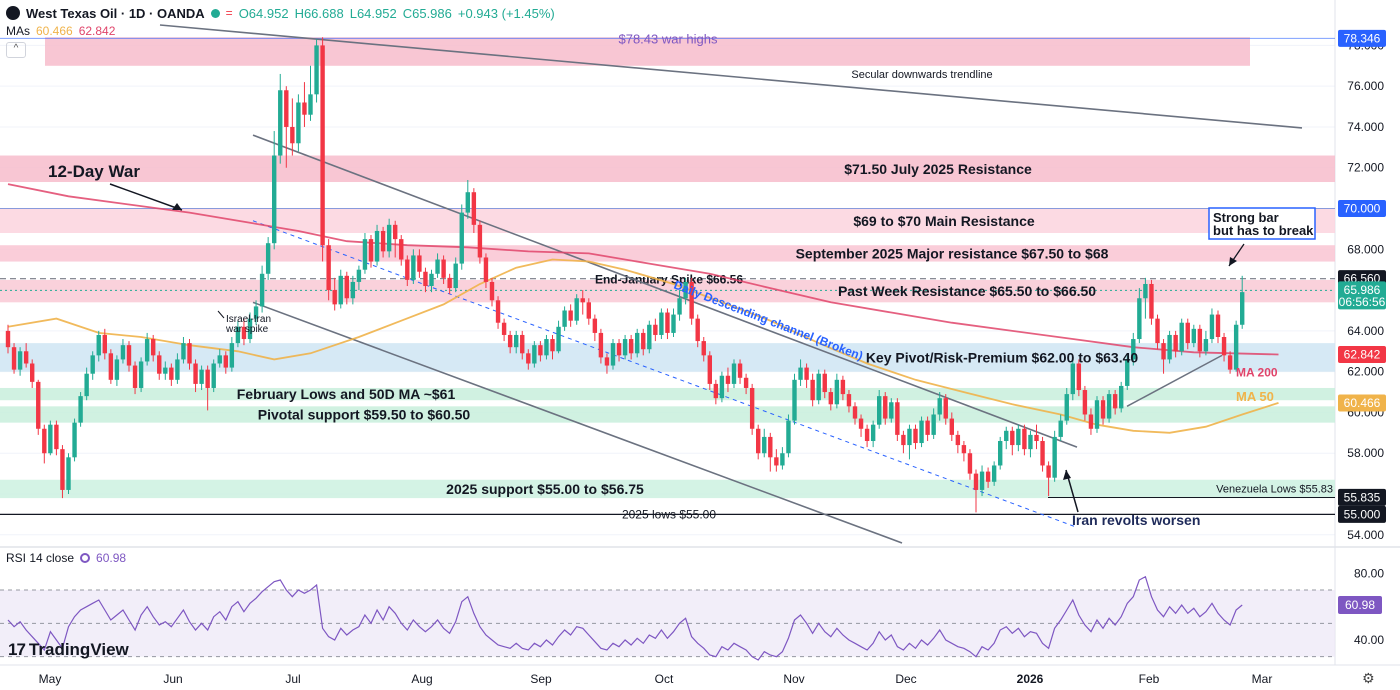 The height and width of the screenshot is (690, 1400). Describe the element at coordinates (656, 679) in the screenshot. I see `time-axis: May Jun Jul Aug Sep Oct Nov Dec 2026 Feb Mar` at that location.